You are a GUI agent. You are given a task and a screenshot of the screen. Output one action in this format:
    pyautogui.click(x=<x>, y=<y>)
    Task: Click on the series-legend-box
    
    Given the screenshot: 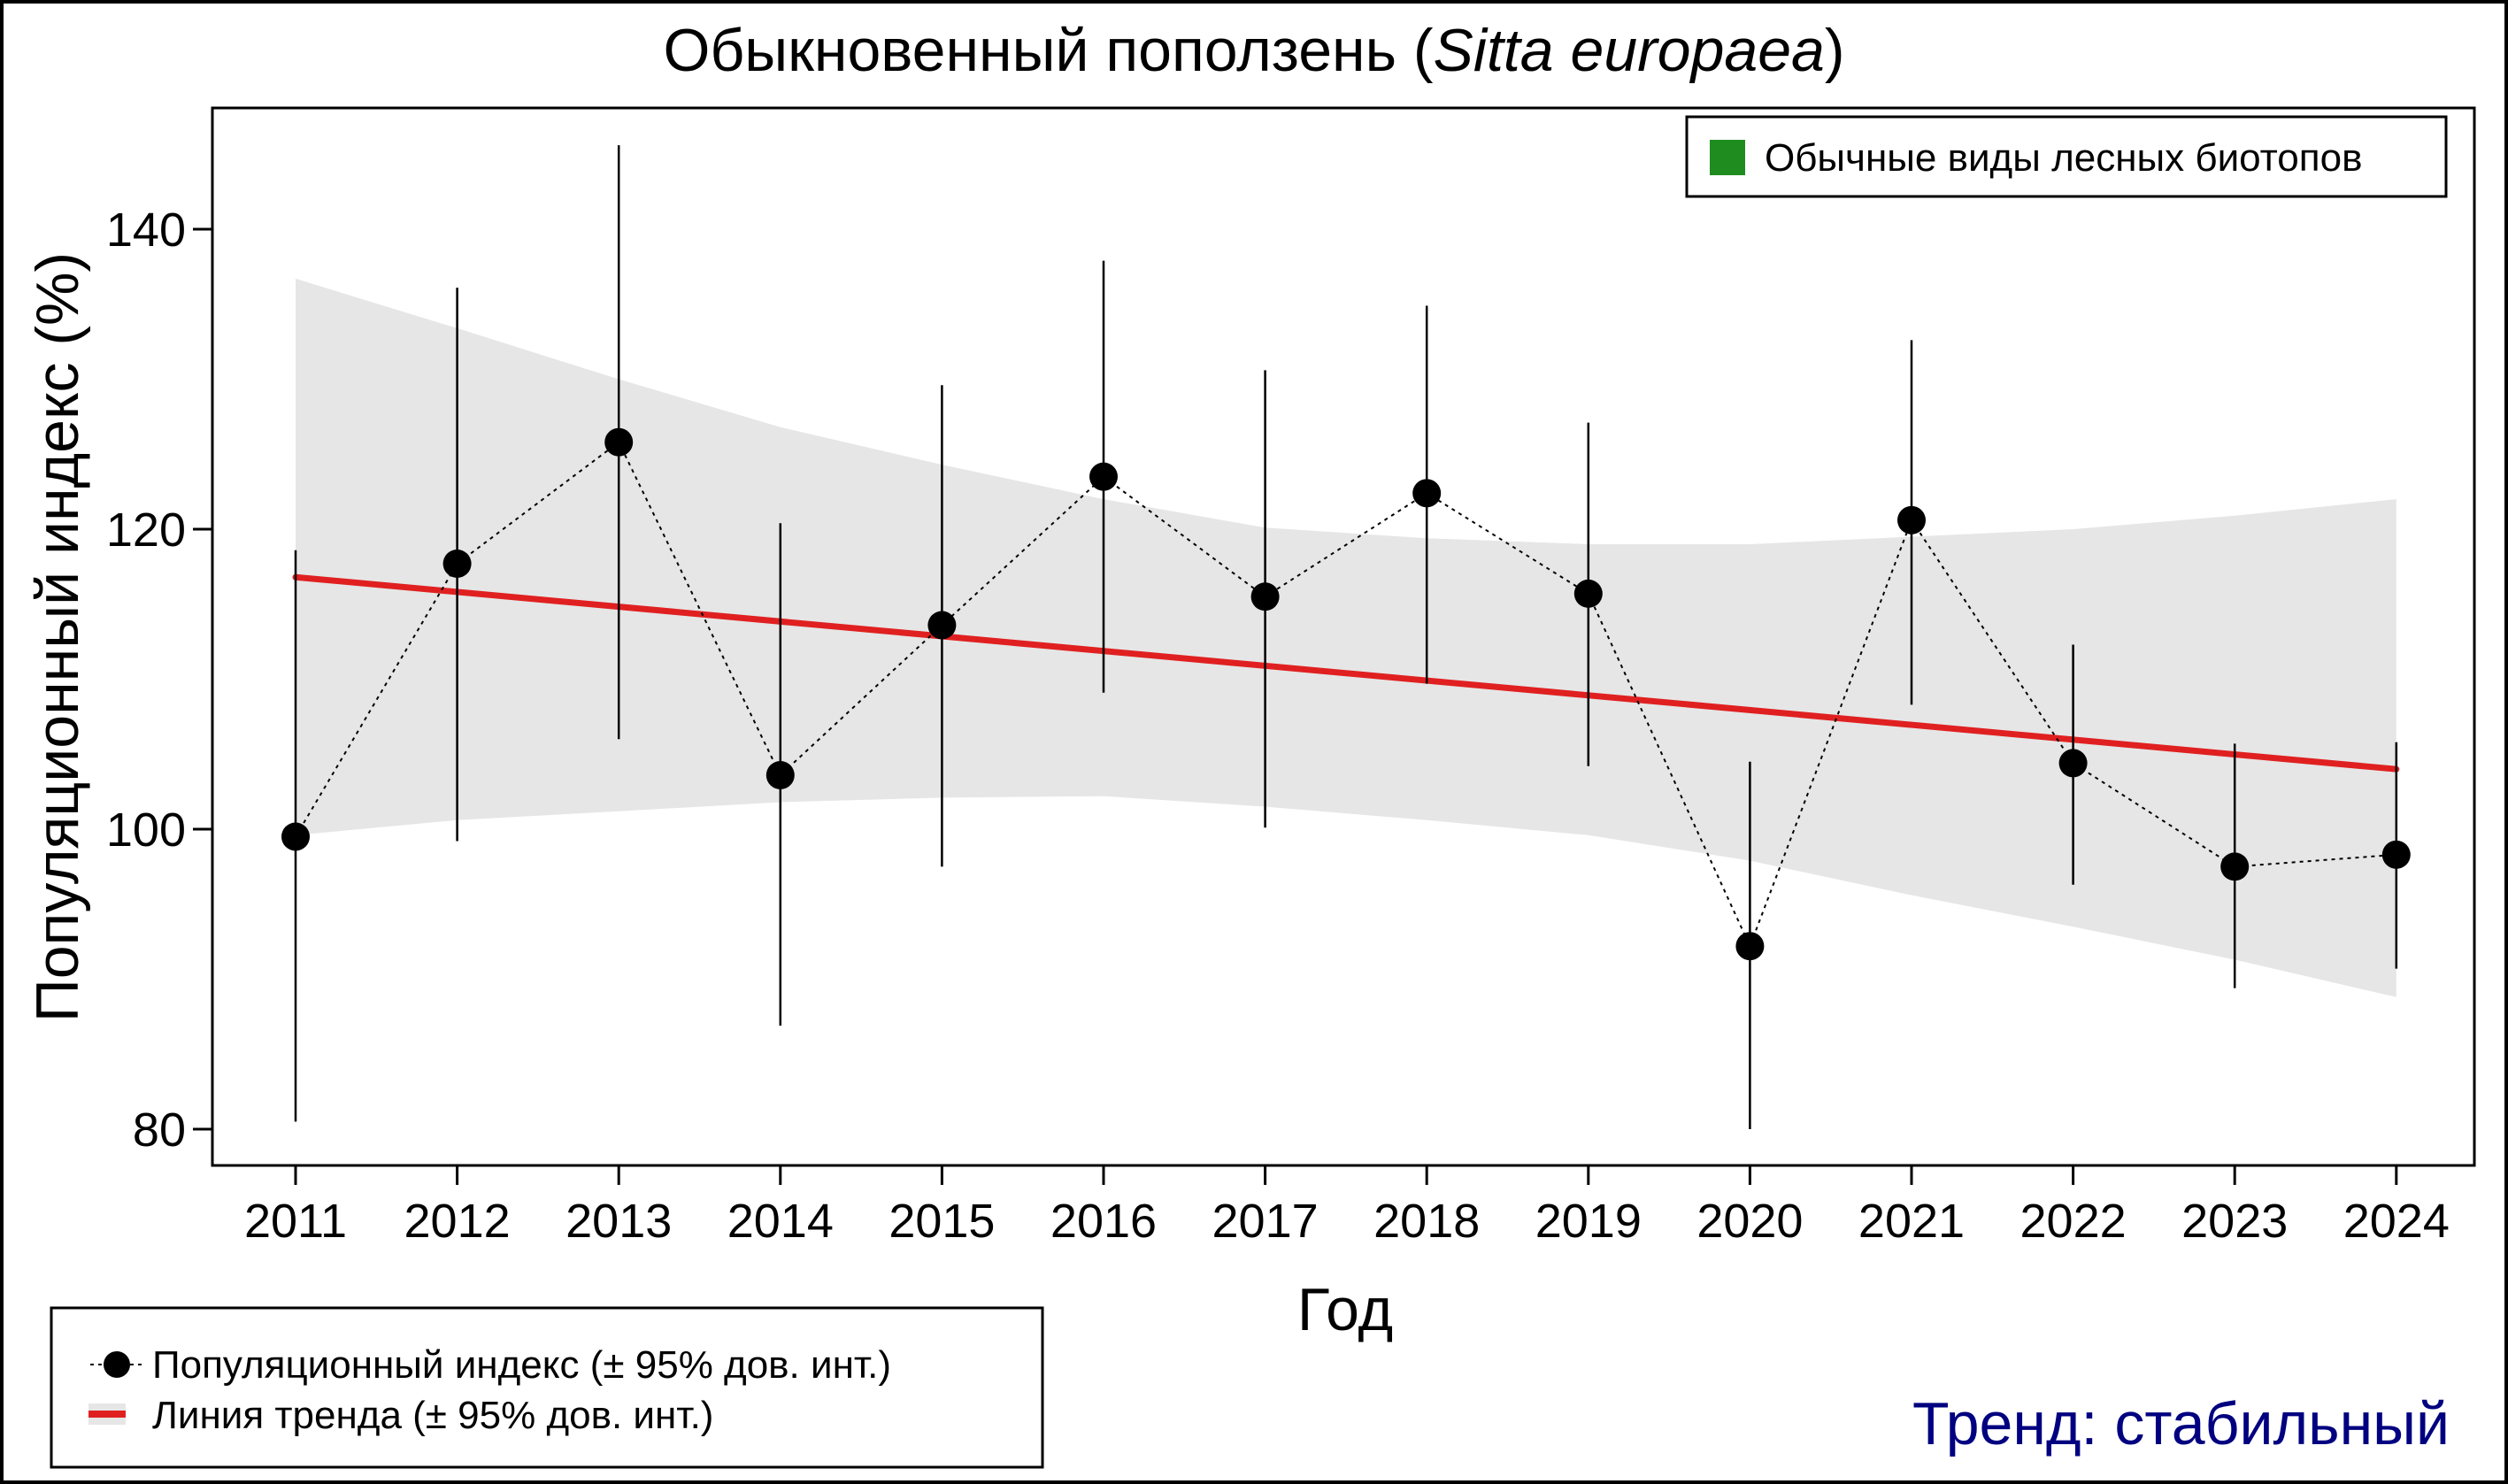 What is the action you would take?
    pyautogui.click(x=547, y=1387)
    